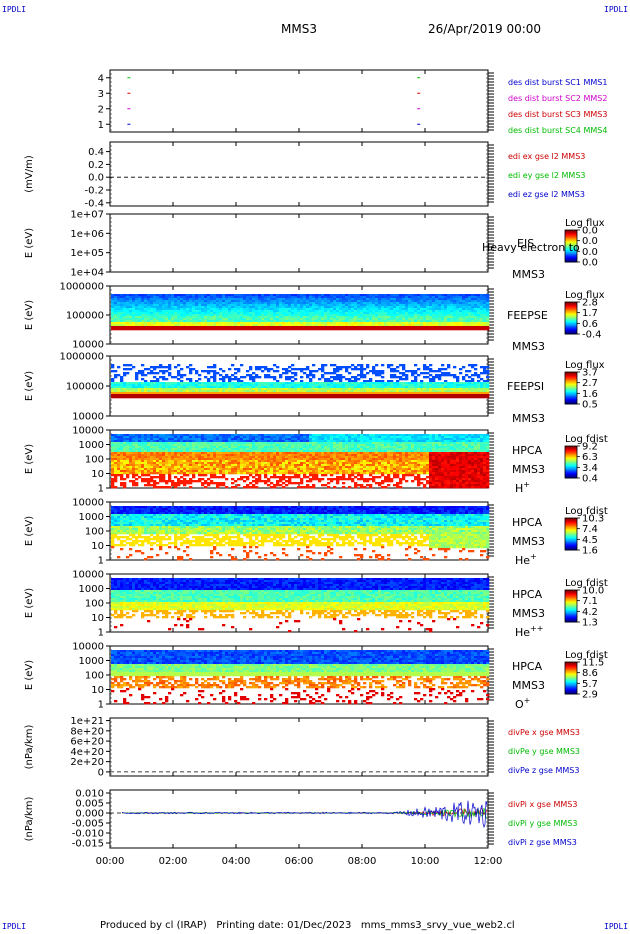  Describe the element at coordinates (491, 174) in the screenshot. I see `right-axis-bar` at that location.